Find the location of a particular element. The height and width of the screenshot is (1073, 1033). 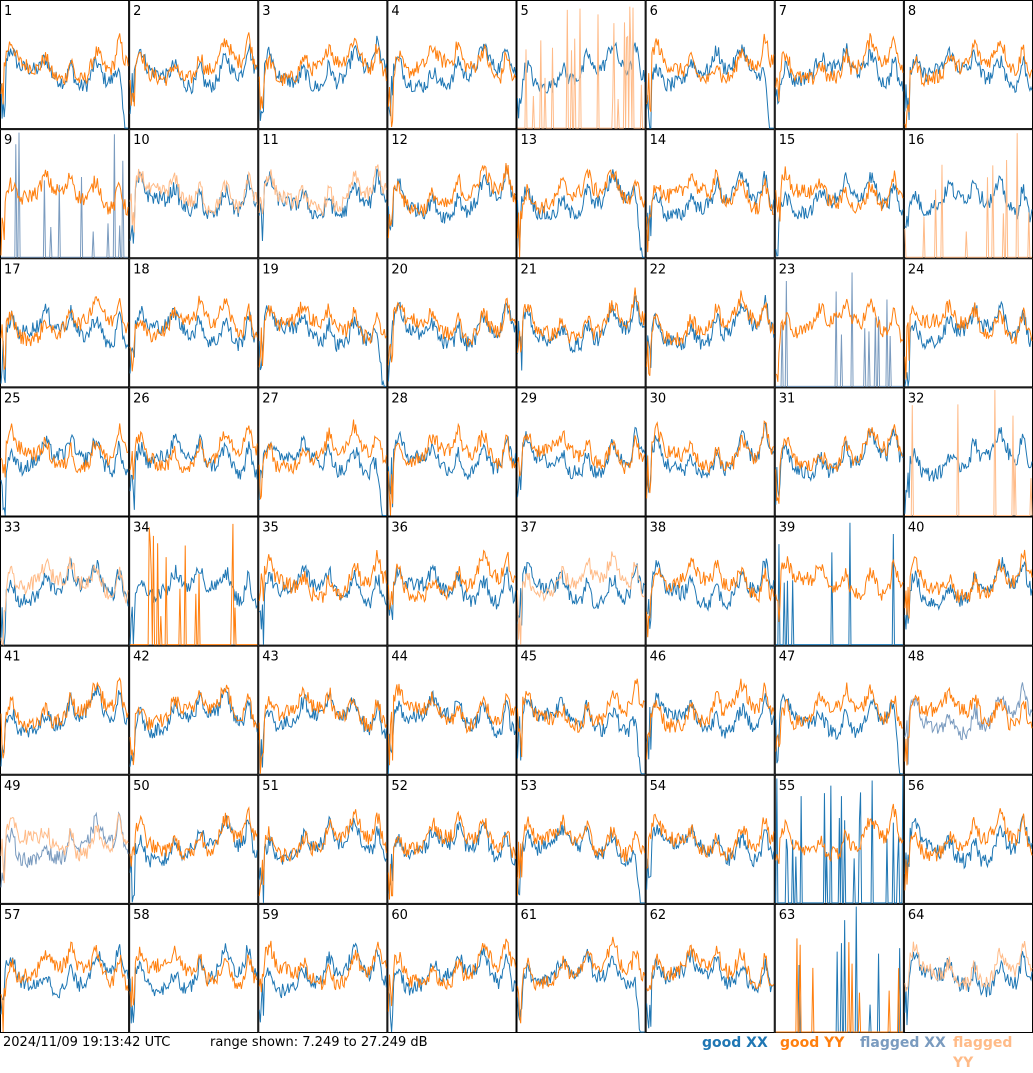

legend-good-yy: good YY is located at coordinates (812, 1043).